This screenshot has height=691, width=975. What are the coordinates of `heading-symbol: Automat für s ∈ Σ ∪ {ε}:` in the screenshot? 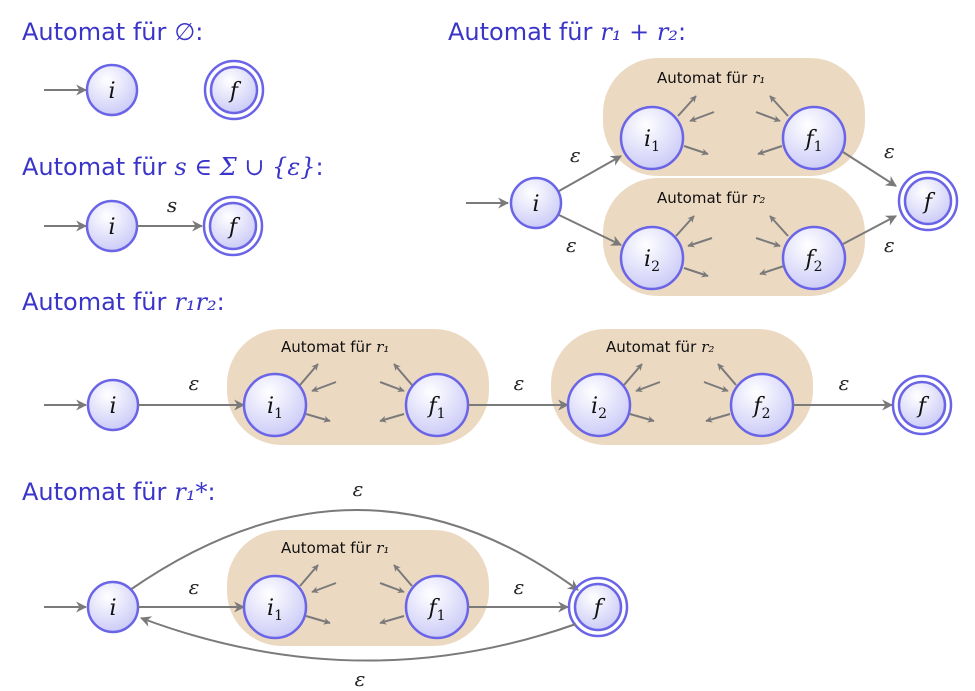 It's located at (173, 167).